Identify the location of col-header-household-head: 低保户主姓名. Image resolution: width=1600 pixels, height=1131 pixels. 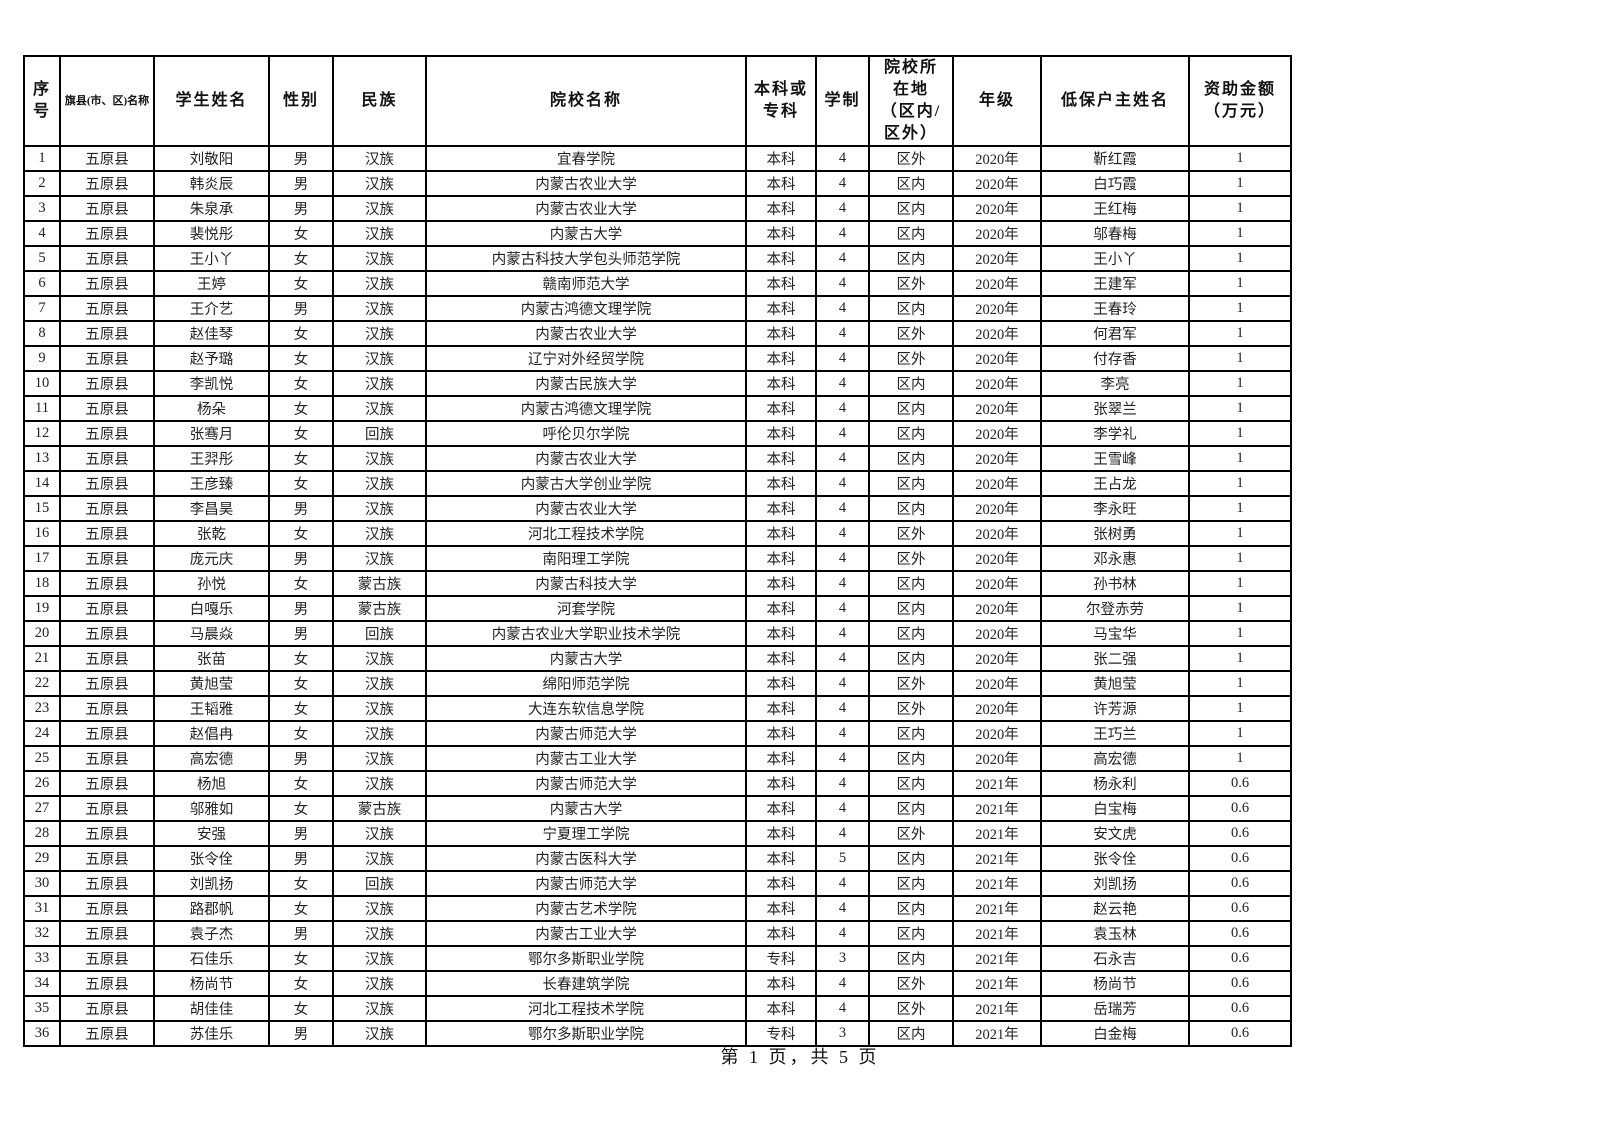
(1115, 101).